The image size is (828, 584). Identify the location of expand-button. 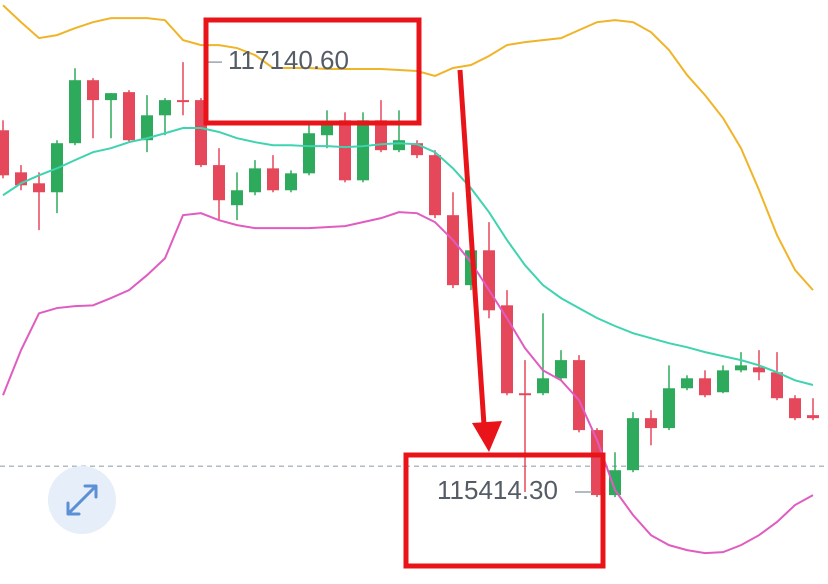
(82, 500).